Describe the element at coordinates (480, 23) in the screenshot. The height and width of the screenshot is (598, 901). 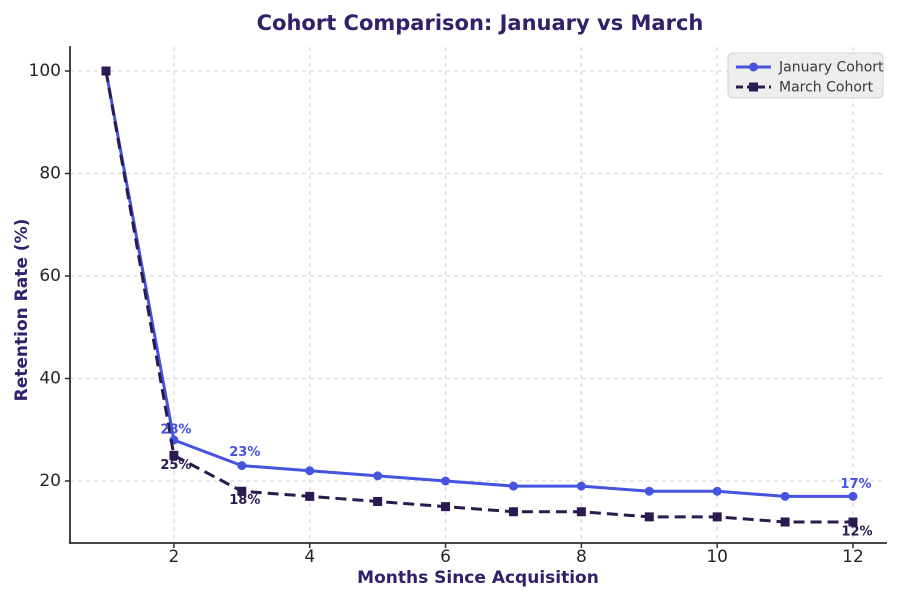
I see `chart-title: Cohort Comparison: January vs March` at that location.